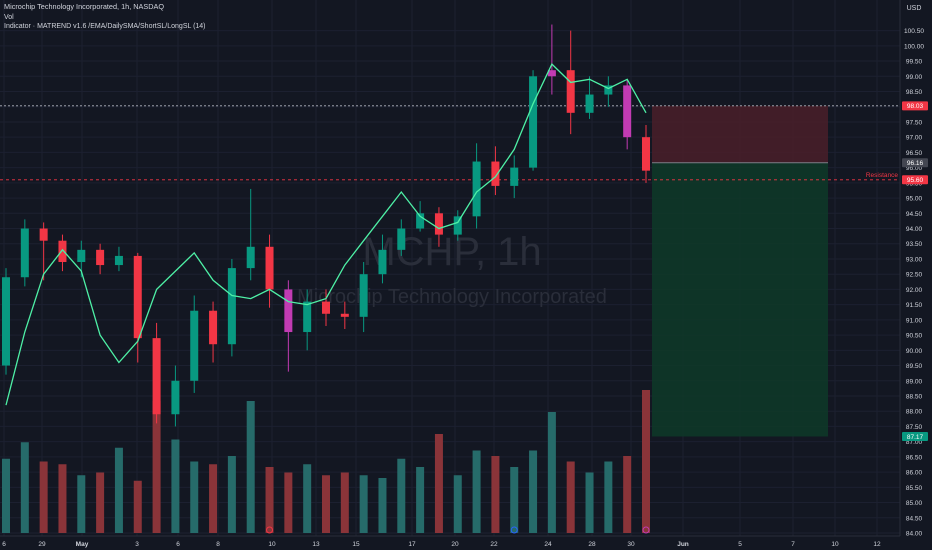 This screenshot has height=550, width=932. Describe the element at coordinates (914, 381) in the screenshot. I see `price-tick-label: 89.00` at that location.